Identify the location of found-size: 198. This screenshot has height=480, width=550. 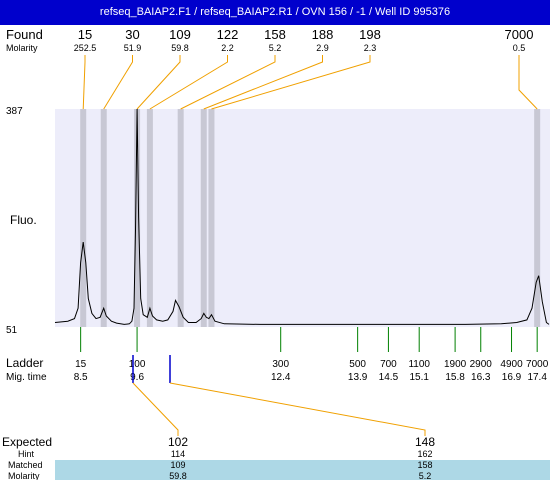
(370, 34).